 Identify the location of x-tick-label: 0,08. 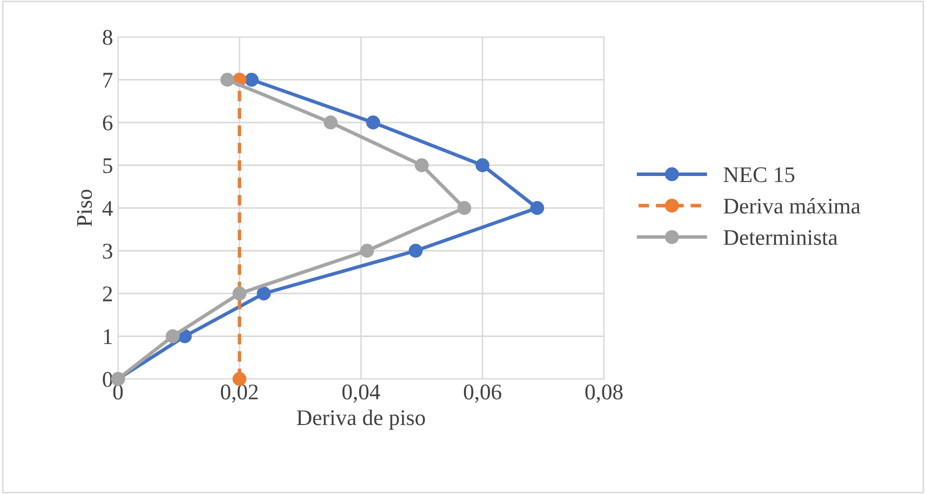
(604, 393).